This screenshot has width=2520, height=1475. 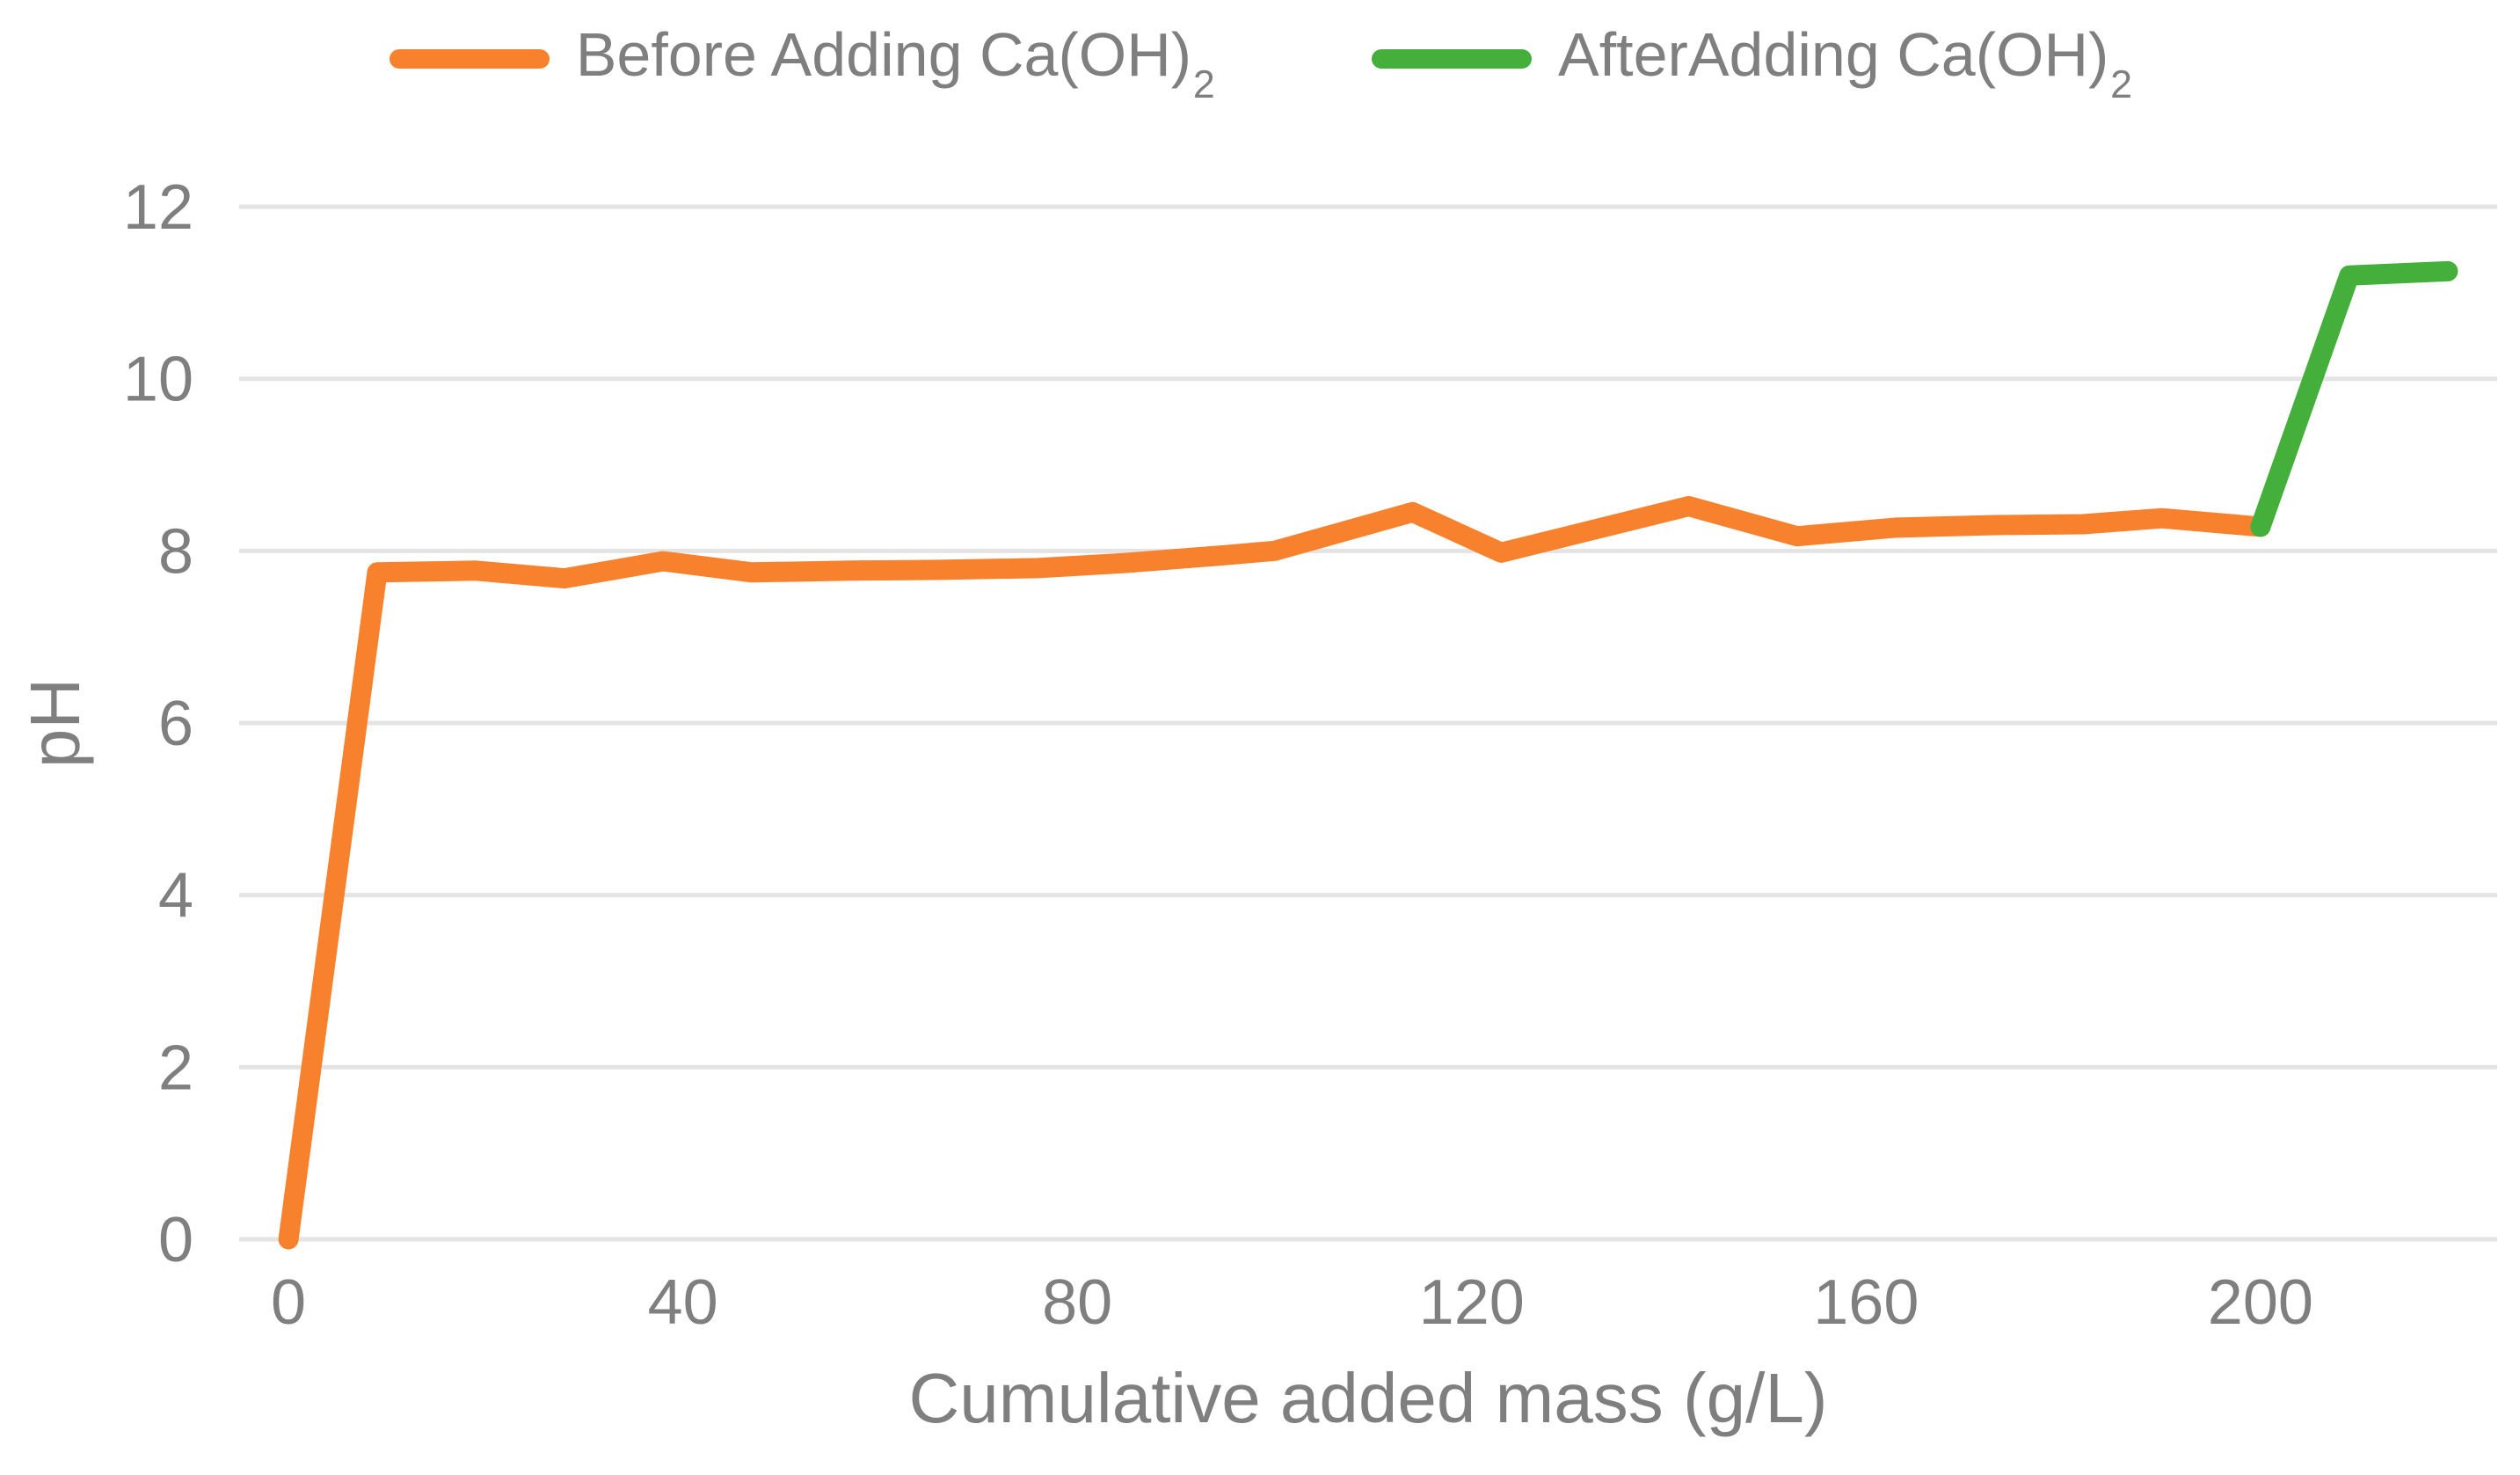 What do you see at coordinates (2121, 84) in the screenshot?
I see `legend-label-after-subscript: 2` at bounding box center [2121, 84].